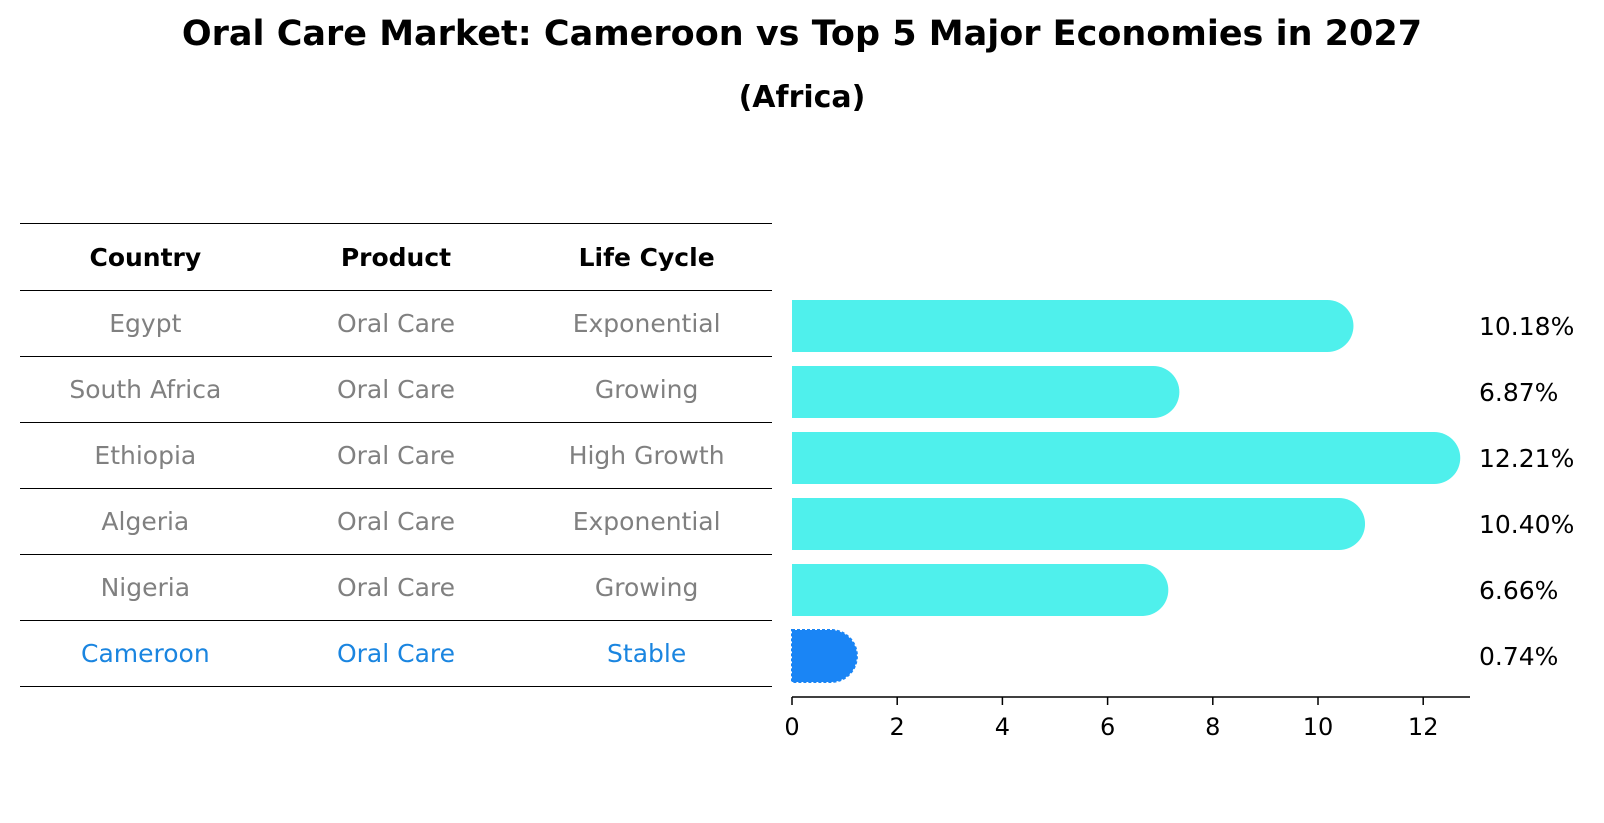 This screenshot has height=823, width=1604. What do you see at coordinates (145, 455) in the screenshot?
I see `country-cell: Ethiopia` at bounding box center [145, 455].